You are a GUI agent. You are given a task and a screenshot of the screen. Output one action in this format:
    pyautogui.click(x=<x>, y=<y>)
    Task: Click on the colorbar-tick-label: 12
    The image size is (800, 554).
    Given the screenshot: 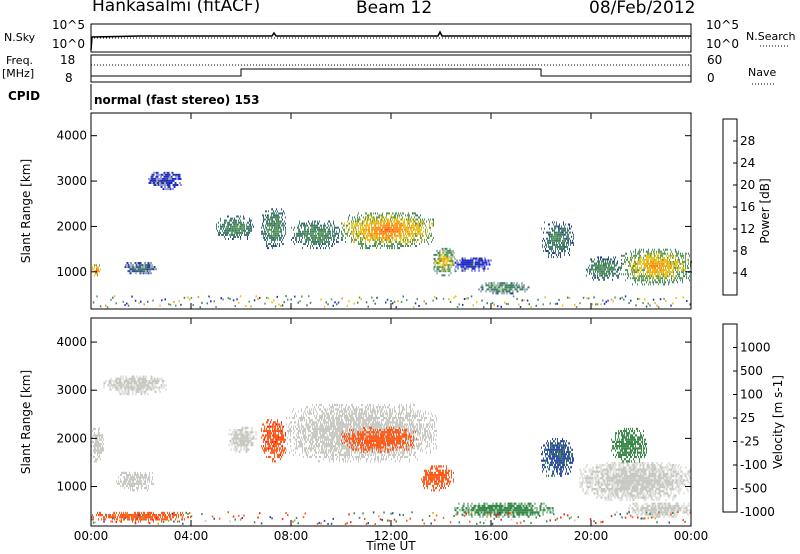 What is the action you would take?
    pyautogui.click(x=747, y=229)
    